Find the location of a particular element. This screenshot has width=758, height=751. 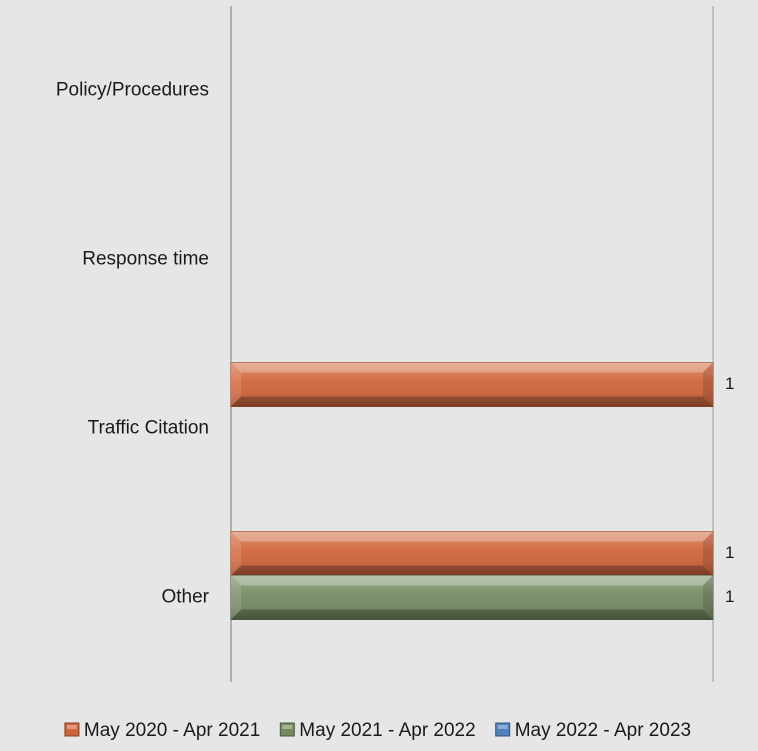

bar-other-may-2020-apr-2021 is located at coordinates (472, 553).